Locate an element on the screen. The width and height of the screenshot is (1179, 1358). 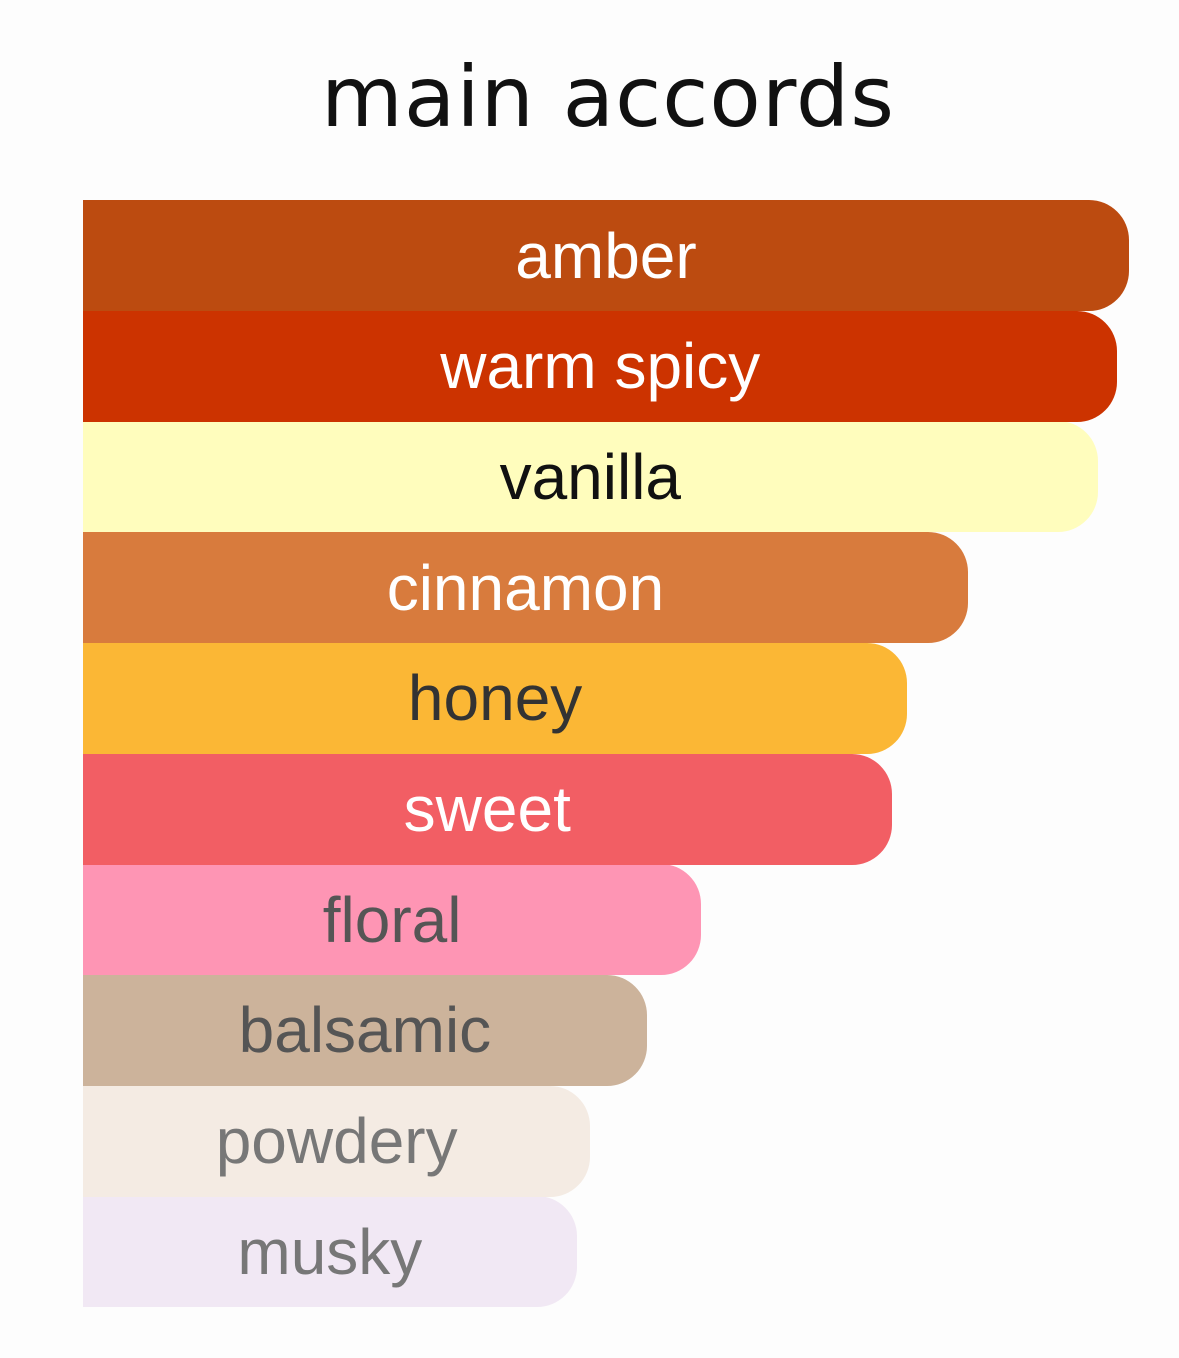
accord-label: cinnamon is located at coordinates (525, 587).